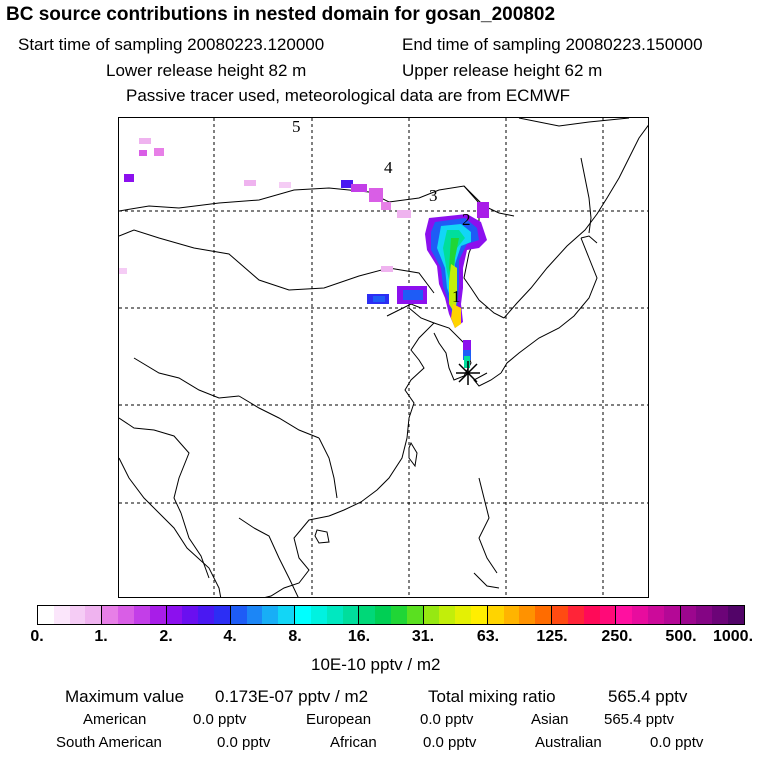 This screenshot has height=768, width=768. Describe the element at coordinates (568, 742) in the screenshot. I see `region-name: Australian` at that location.